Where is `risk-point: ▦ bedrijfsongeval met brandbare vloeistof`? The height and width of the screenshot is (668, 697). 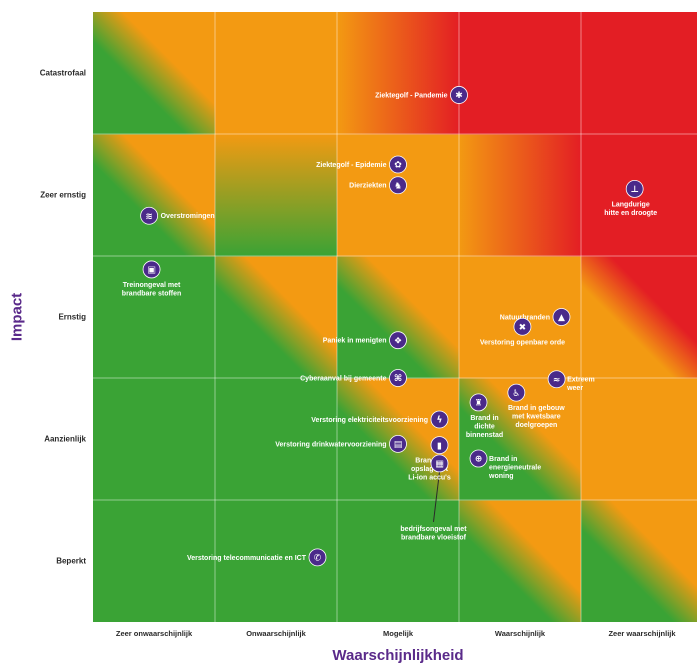 risk-point: ▦ bedrijfsongeval met brandbare vloeistof is located at coordinates (433, 498).